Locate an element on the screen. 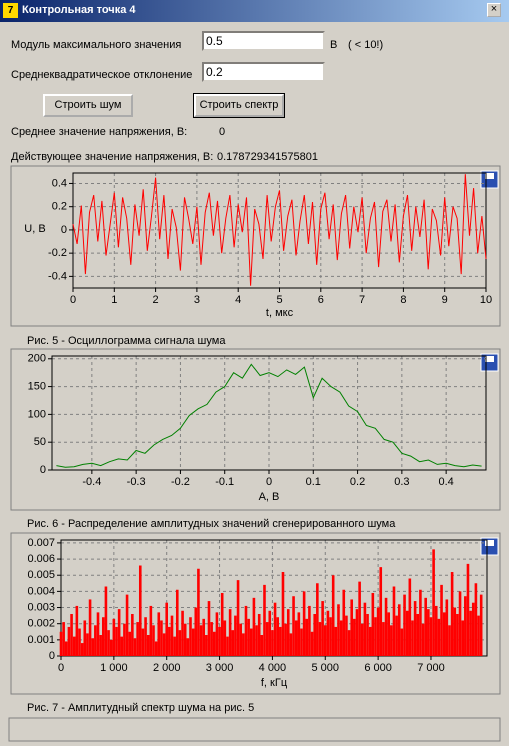 The image size is (509, 746). x-tick-label: 9 is located at coordinates (445, 300).